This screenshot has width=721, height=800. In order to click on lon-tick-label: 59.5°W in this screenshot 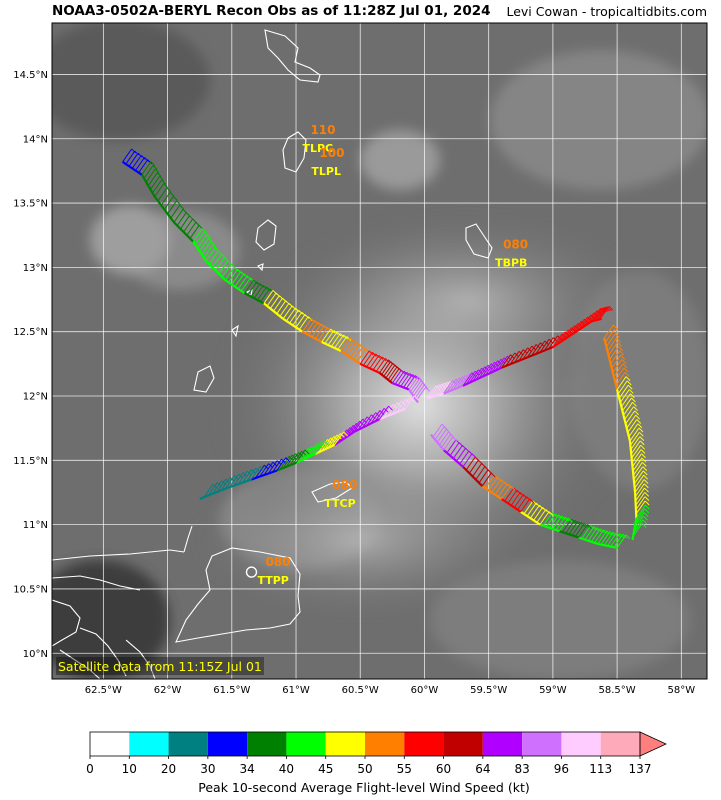, I will do `click(488, 690)`.